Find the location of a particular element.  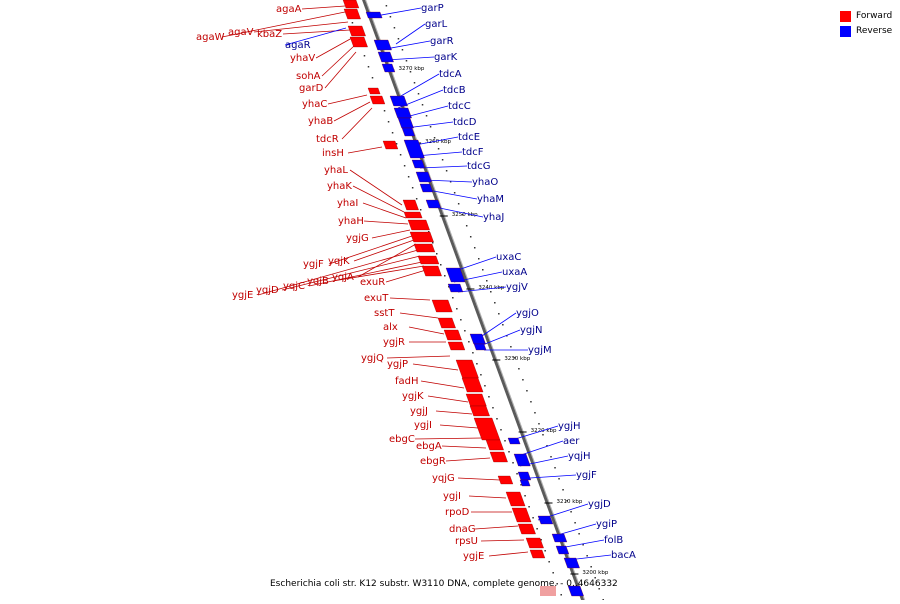

forward-gene-label: yqjA is located at coordinates (343, 277).